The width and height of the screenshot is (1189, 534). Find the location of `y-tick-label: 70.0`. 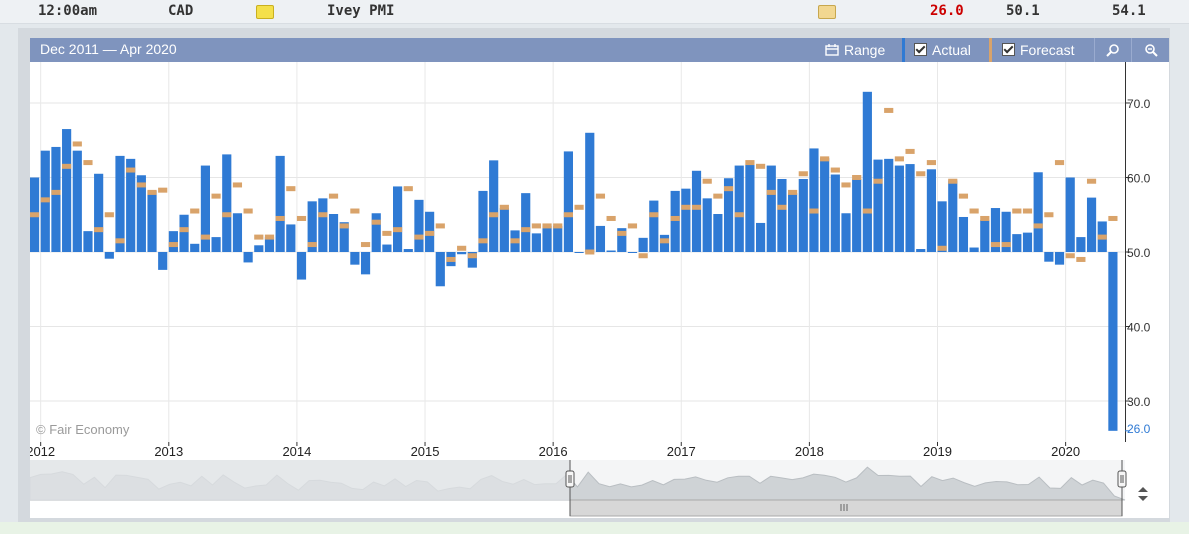

y-tick-label: 70.0 is located at coordinates (1139, 104).